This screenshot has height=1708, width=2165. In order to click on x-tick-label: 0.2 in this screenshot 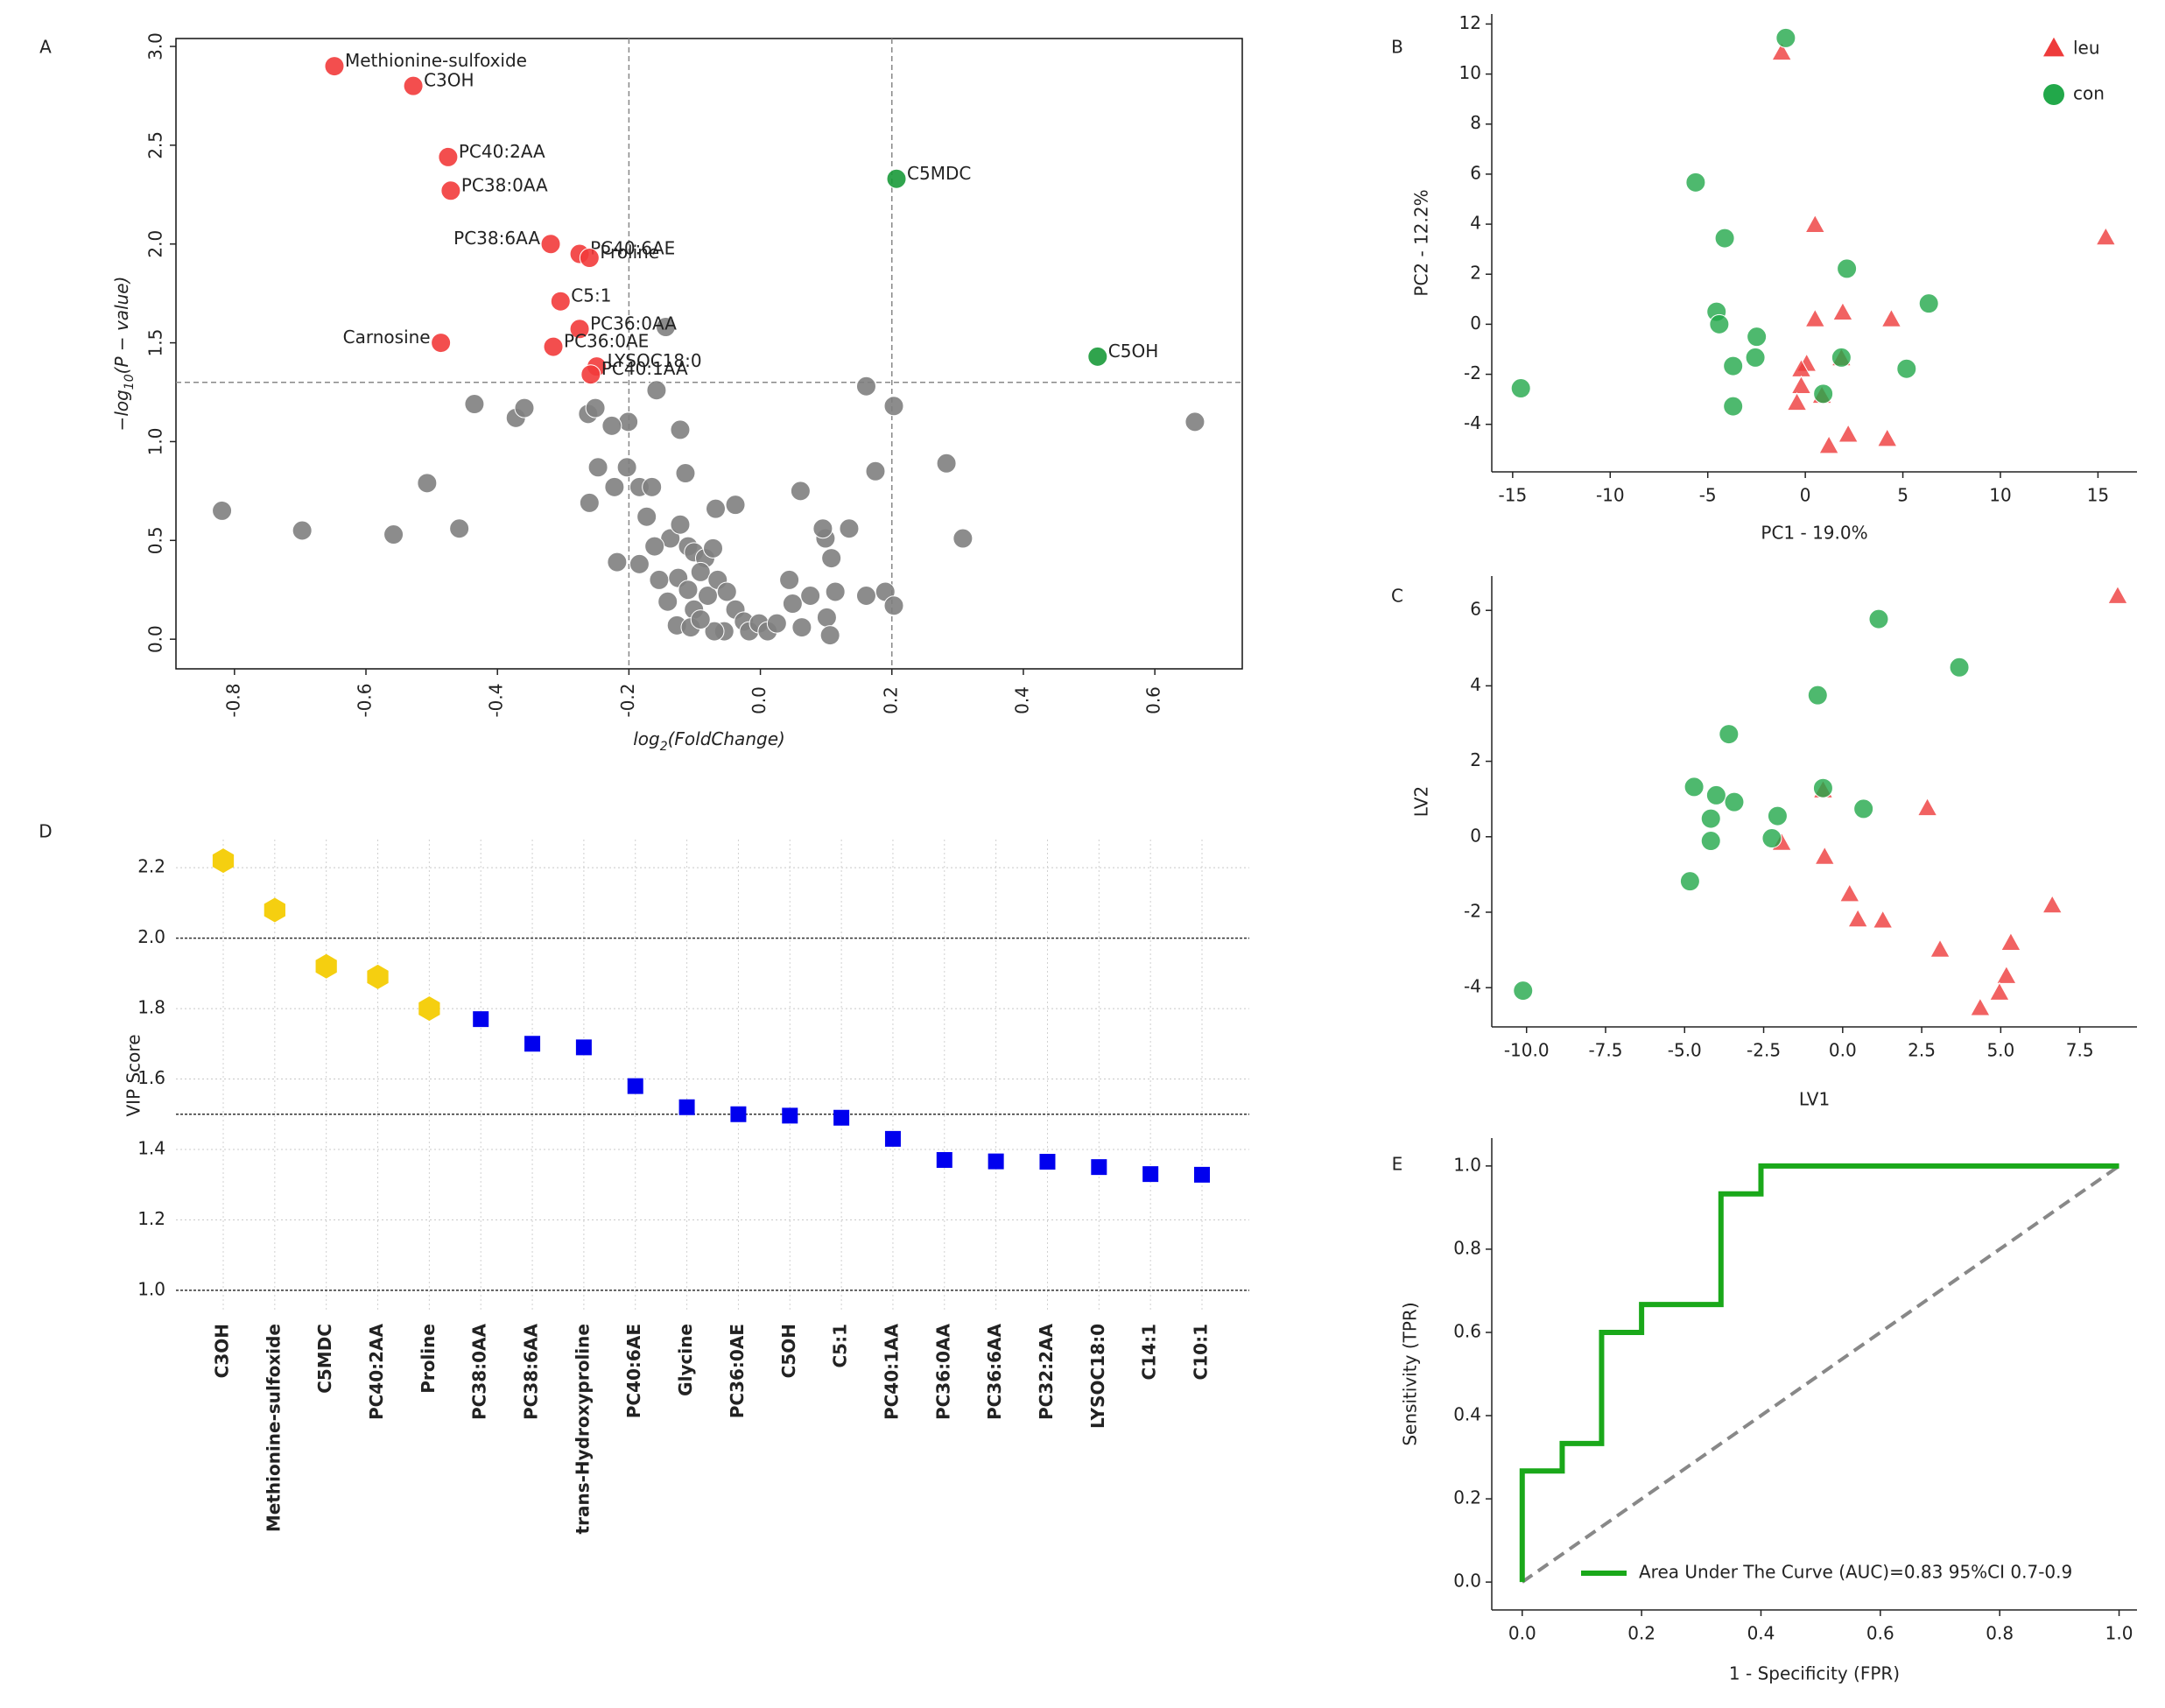, I will do `click(1641, 1634)`.